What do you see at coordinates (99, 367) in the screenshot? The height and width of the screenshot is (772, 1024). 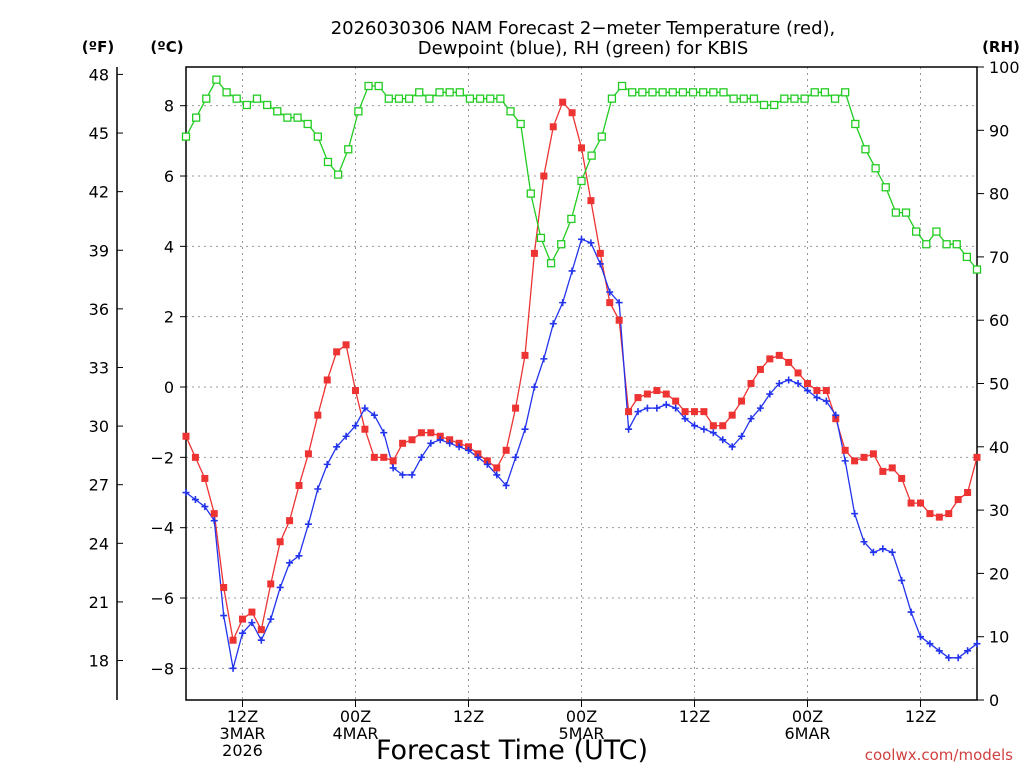 I see `fahrenheit-tick-label: 33` at bounding box center [99, 367].